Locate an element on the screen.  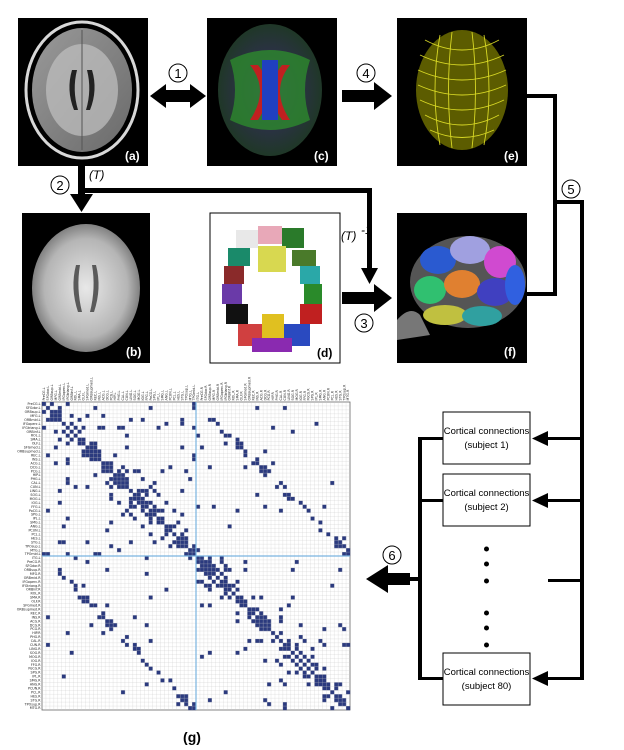
matrix-row-label: SMG.L is located at coordinates (35, 523).